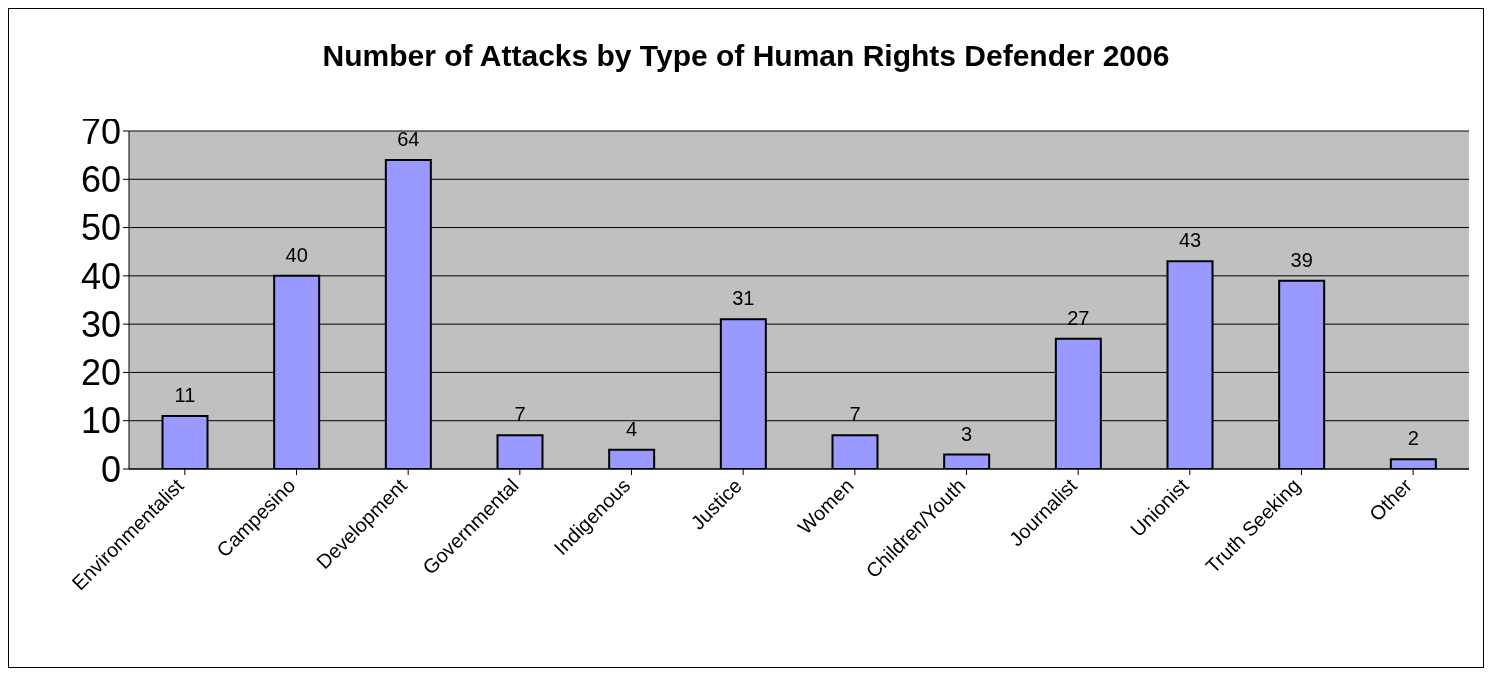  I want to click on data-label: 3, so click(967, 433).